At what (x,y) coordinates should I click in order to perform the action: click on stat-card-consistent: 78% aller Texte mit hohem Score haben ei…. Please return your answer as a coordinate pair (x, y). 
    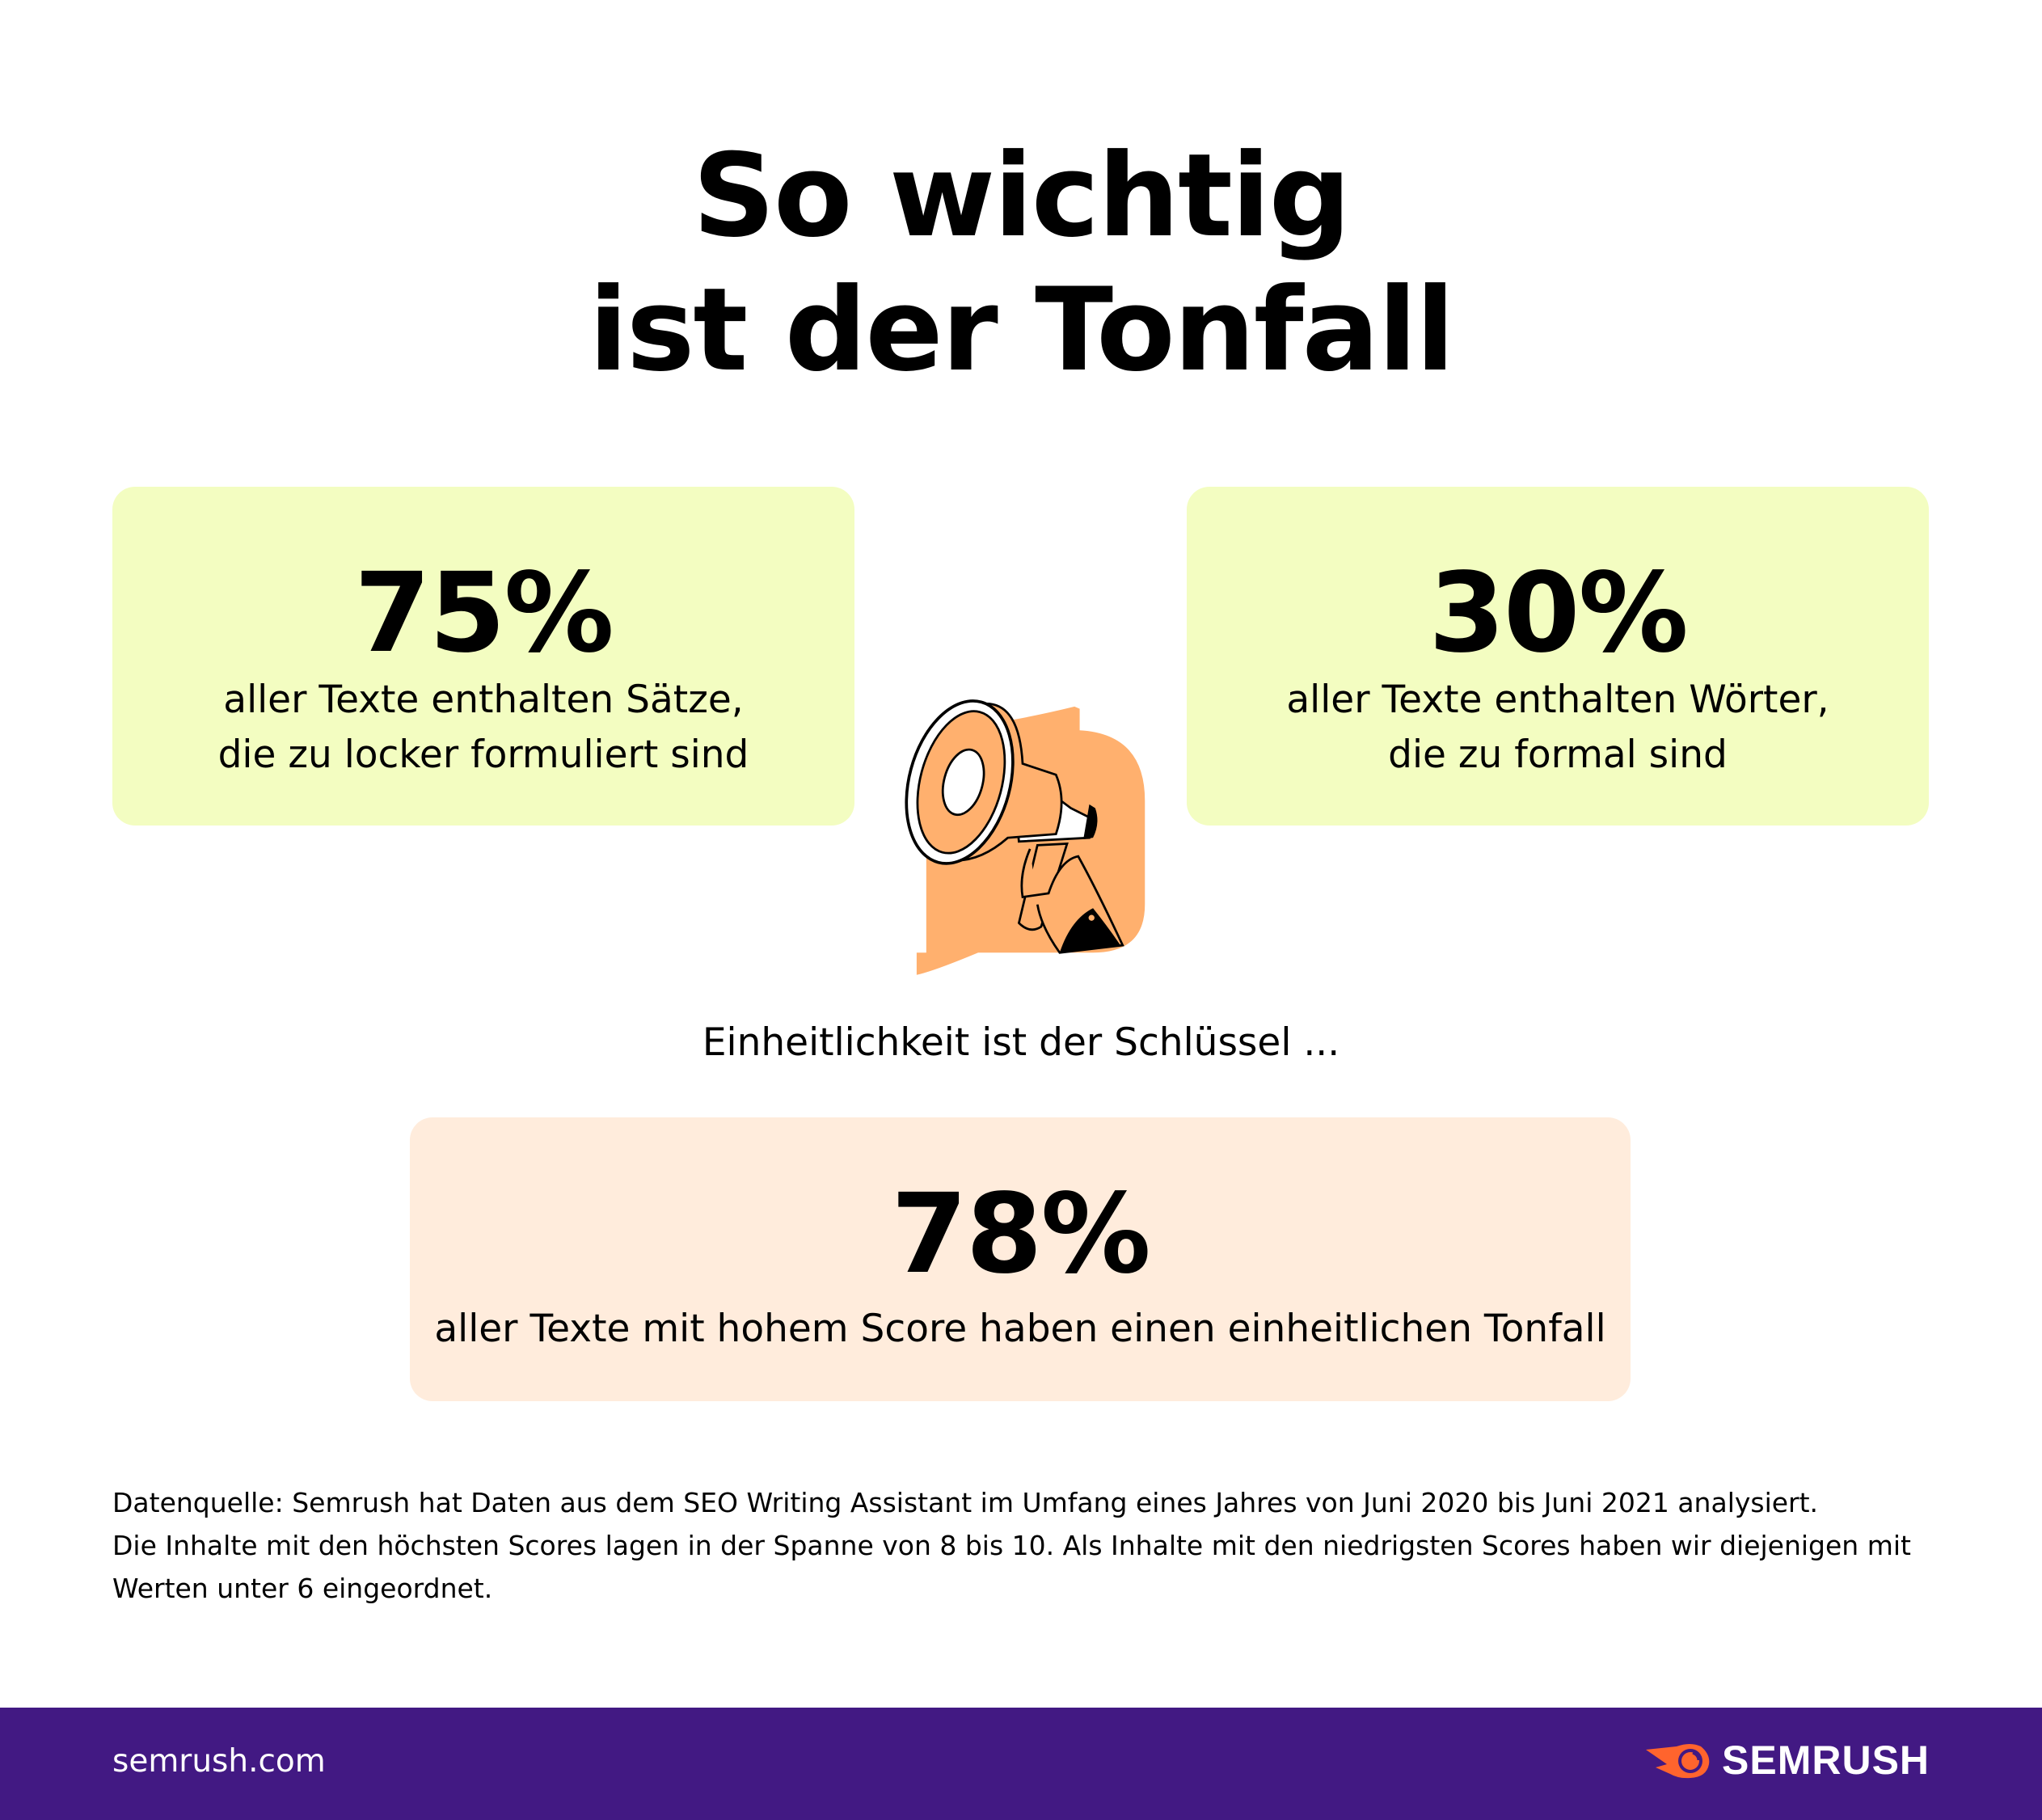
    Looking at the image, I should click on (1020, 1259).